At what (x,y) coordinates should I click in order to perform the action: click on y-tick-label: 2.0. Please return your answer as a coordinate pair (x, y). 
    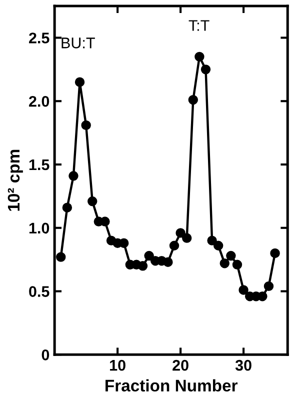
    Looking at the image, I should click on (39, 101).